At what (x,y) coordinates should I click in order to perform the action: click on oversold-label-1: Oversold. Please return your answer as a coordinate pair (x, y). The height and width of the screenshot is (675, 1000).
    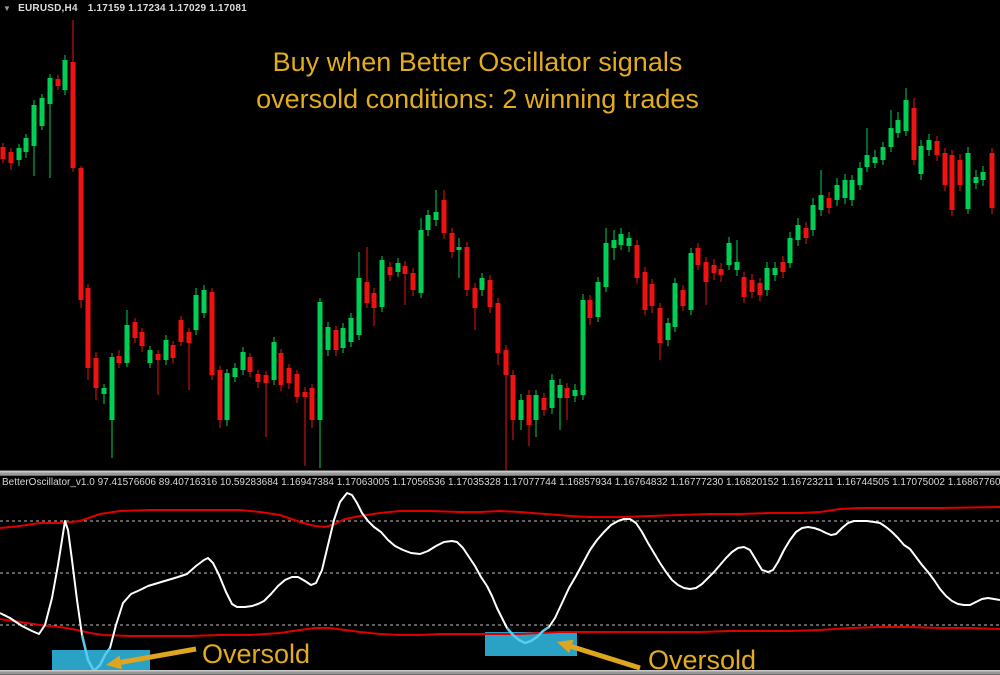
    Looking at the image, I should click on (702, 660).